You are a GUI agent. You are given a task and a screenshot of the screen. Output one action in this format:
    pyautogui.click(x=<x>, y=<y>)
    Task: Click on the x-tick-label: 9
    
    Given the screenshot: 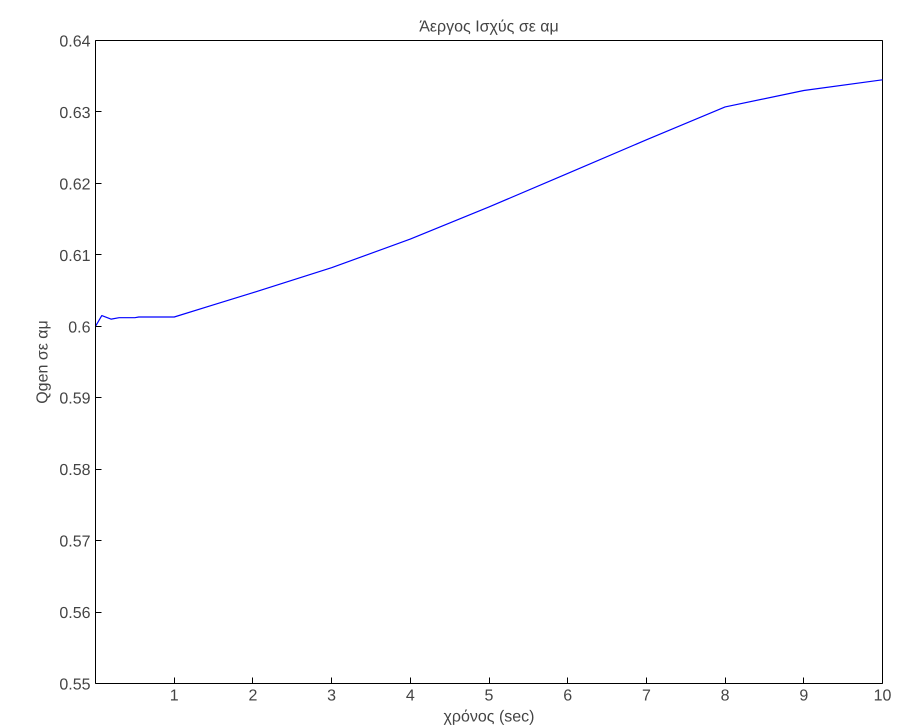 What is the action you would take?
    pyautogui.click(x=803, y=696)
    